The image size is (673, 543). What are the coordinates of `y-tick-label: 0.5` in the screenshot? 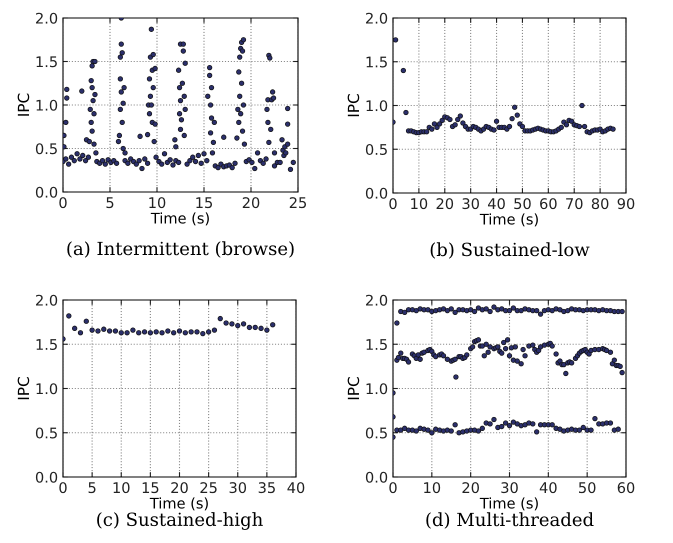 It's located at (46, 148).